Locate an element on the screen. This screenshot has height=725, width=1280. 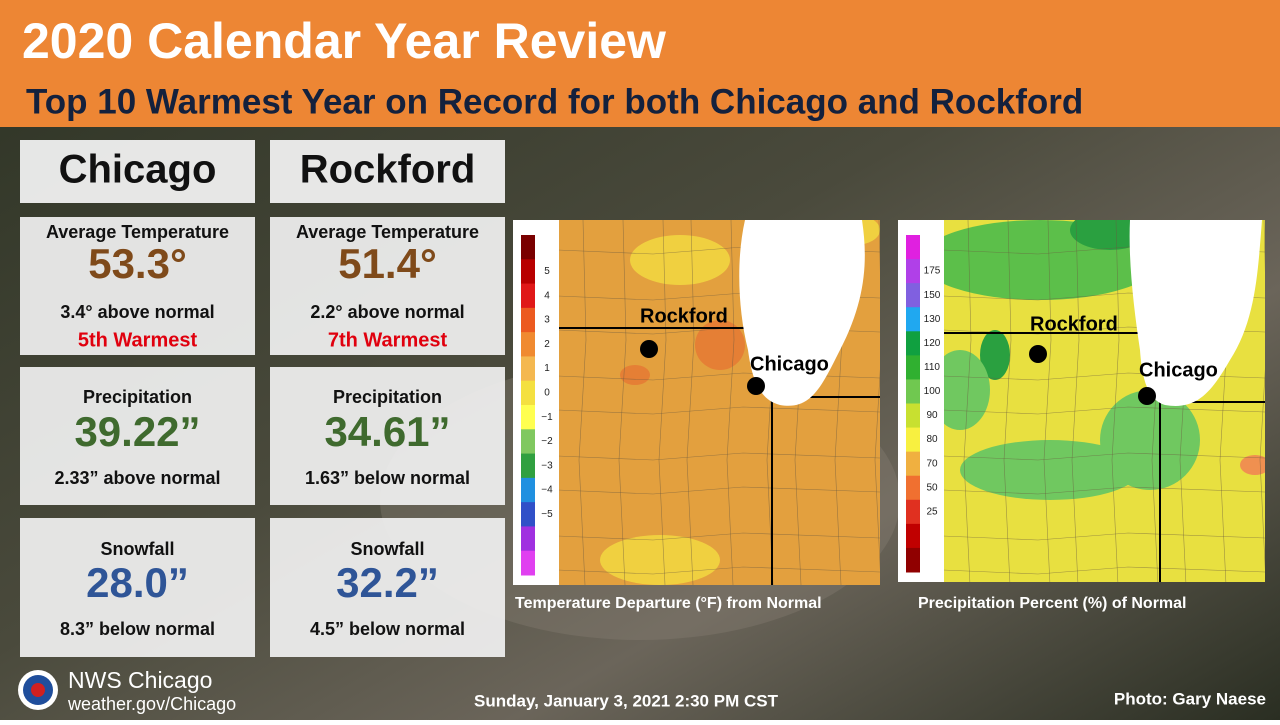
snowfall-label: Snowfall is located at coordinates (387, 549).